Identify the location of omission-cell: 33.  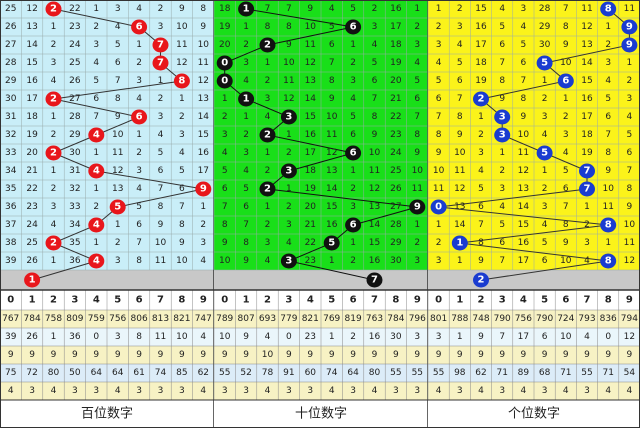
(10, 153).